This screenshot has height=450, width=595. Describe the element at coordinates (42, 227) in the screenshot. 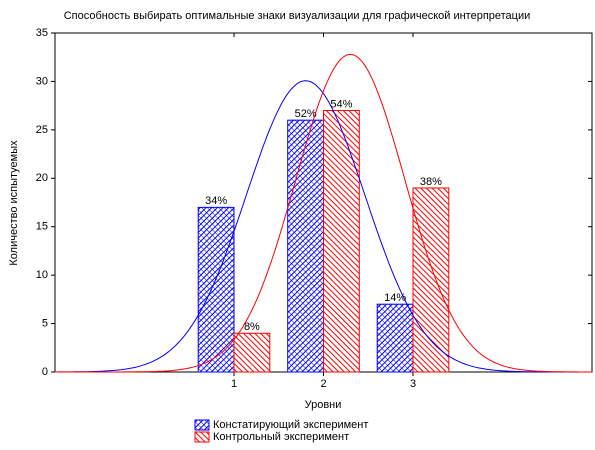

I see `y-tick-label: 15` at that location.